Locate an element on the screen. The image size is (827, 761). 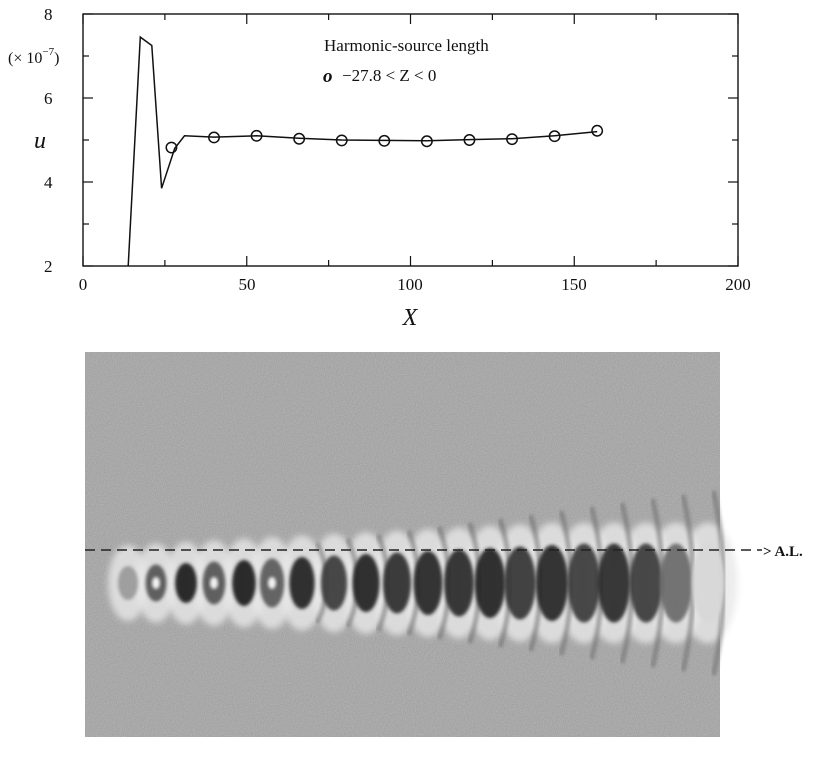
x-tick-label-50: 50 is located at coordinates (247, 284).